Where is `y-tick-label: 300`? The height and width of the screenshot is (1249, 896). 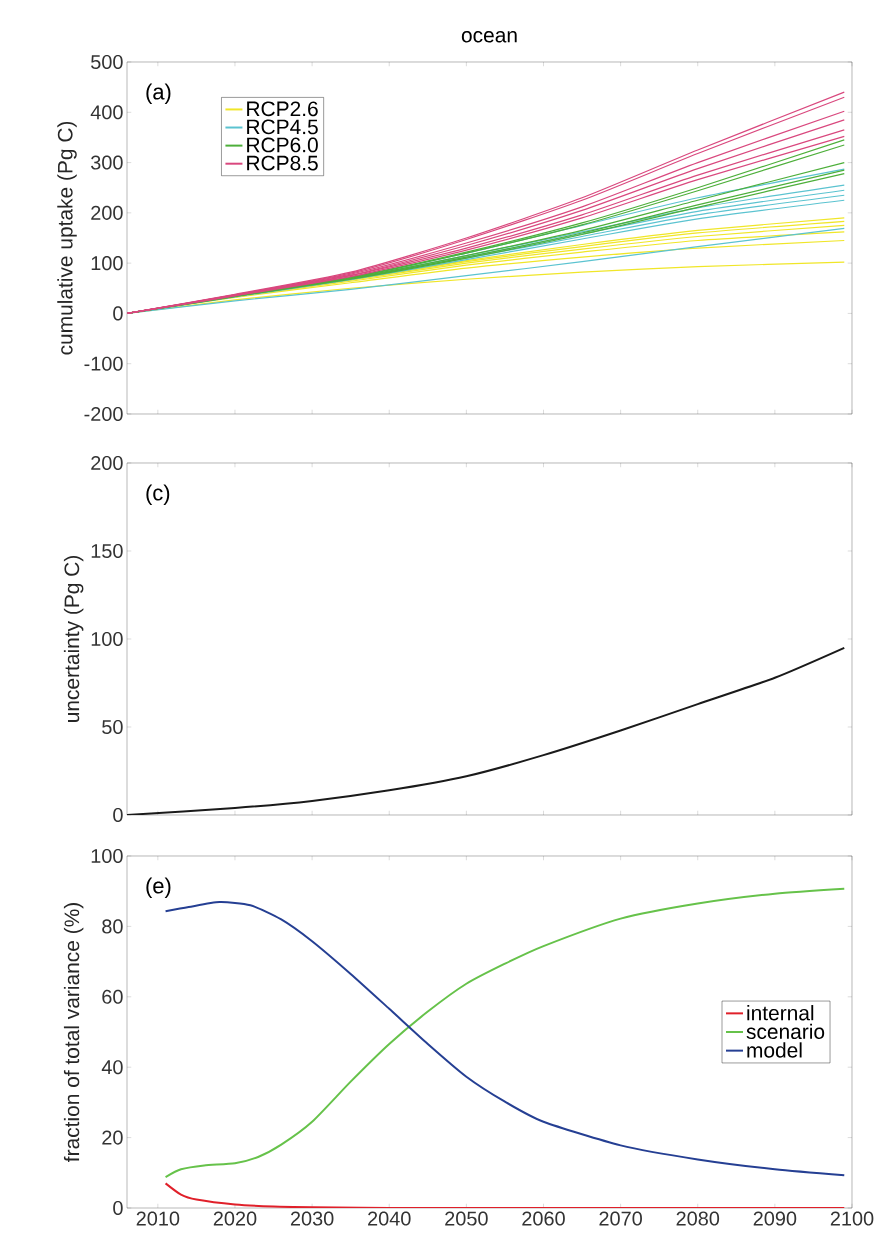
y-tick-label: 300 is located at coordinates (107, 162).